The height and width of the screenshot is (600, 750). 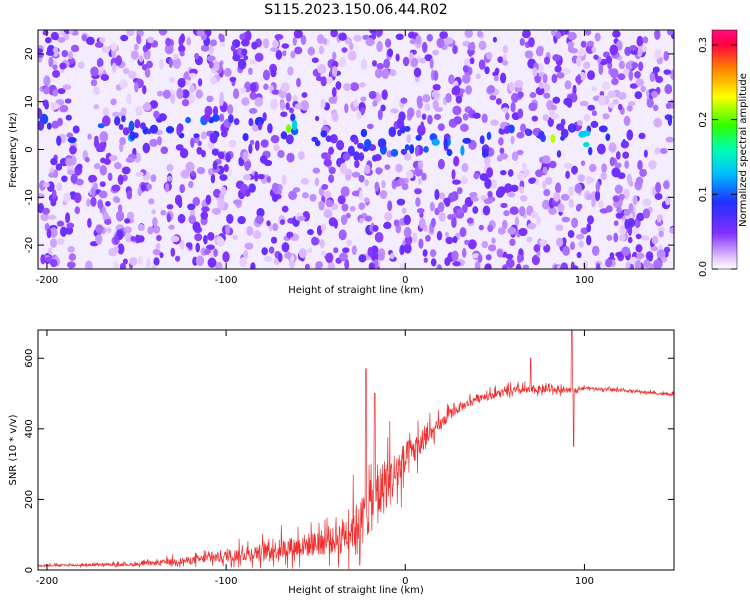 I want to click on tick-label: 10, so click(x=29, y=101).